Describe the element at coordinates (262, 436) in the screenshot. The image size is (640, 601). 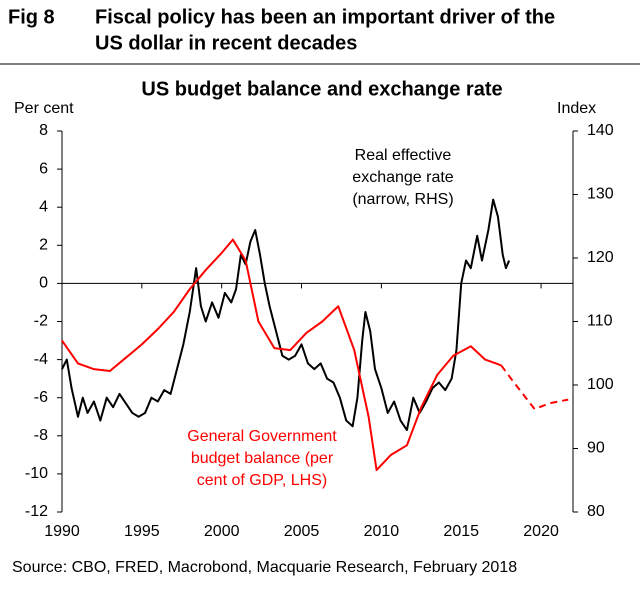
I see `series-label: General Government` at that location.